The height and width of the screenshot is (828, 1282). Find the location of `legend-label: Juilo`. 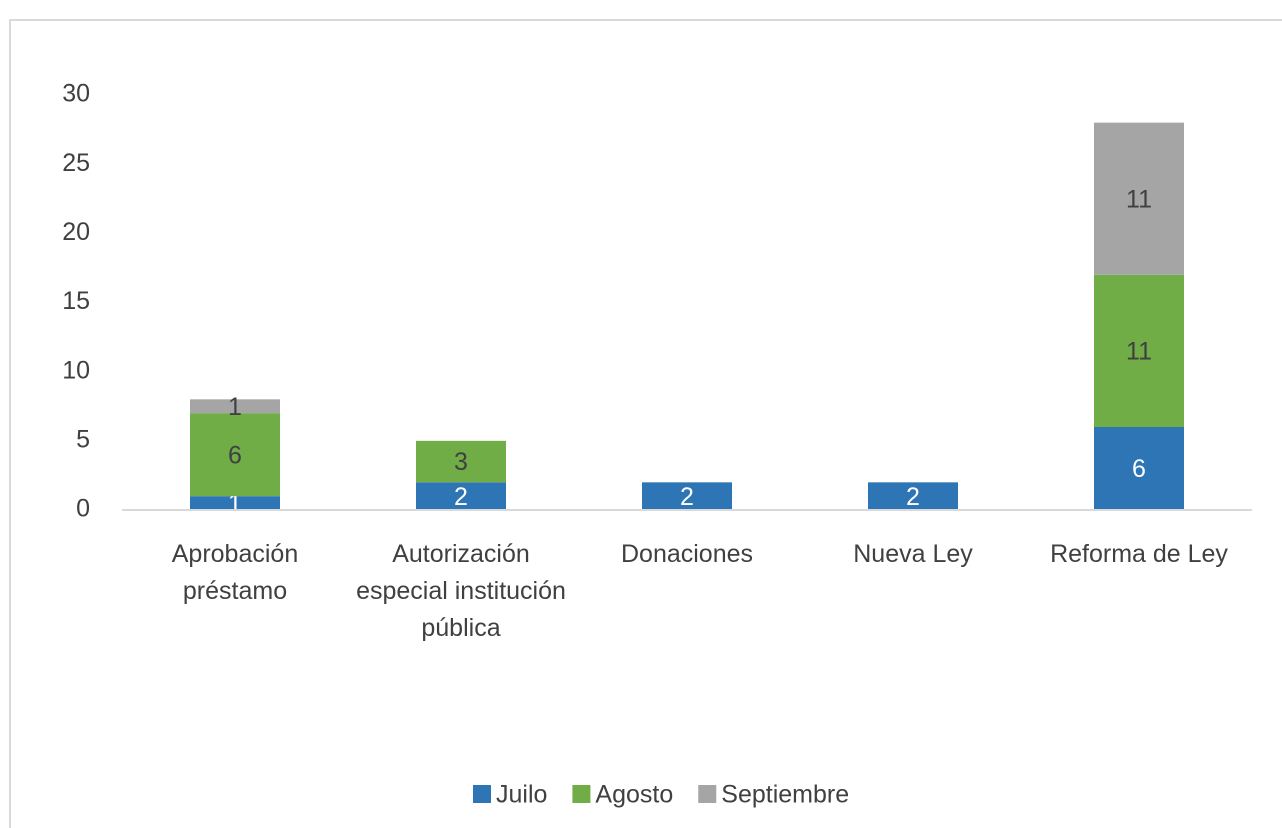

legend-label: Juilo is located at coordinates (521, 795).